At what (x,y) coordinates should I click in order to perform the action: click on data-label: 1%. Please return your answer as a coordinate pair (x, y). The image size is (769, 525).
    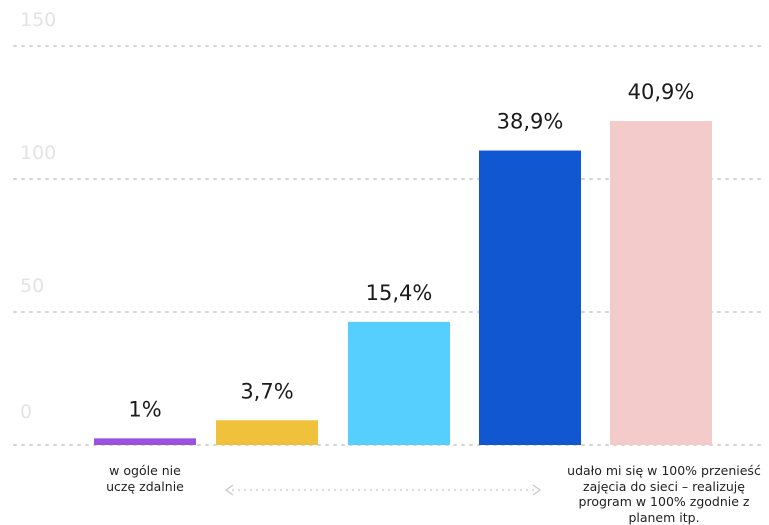
    Looking at the image, I should click on (144, 409).